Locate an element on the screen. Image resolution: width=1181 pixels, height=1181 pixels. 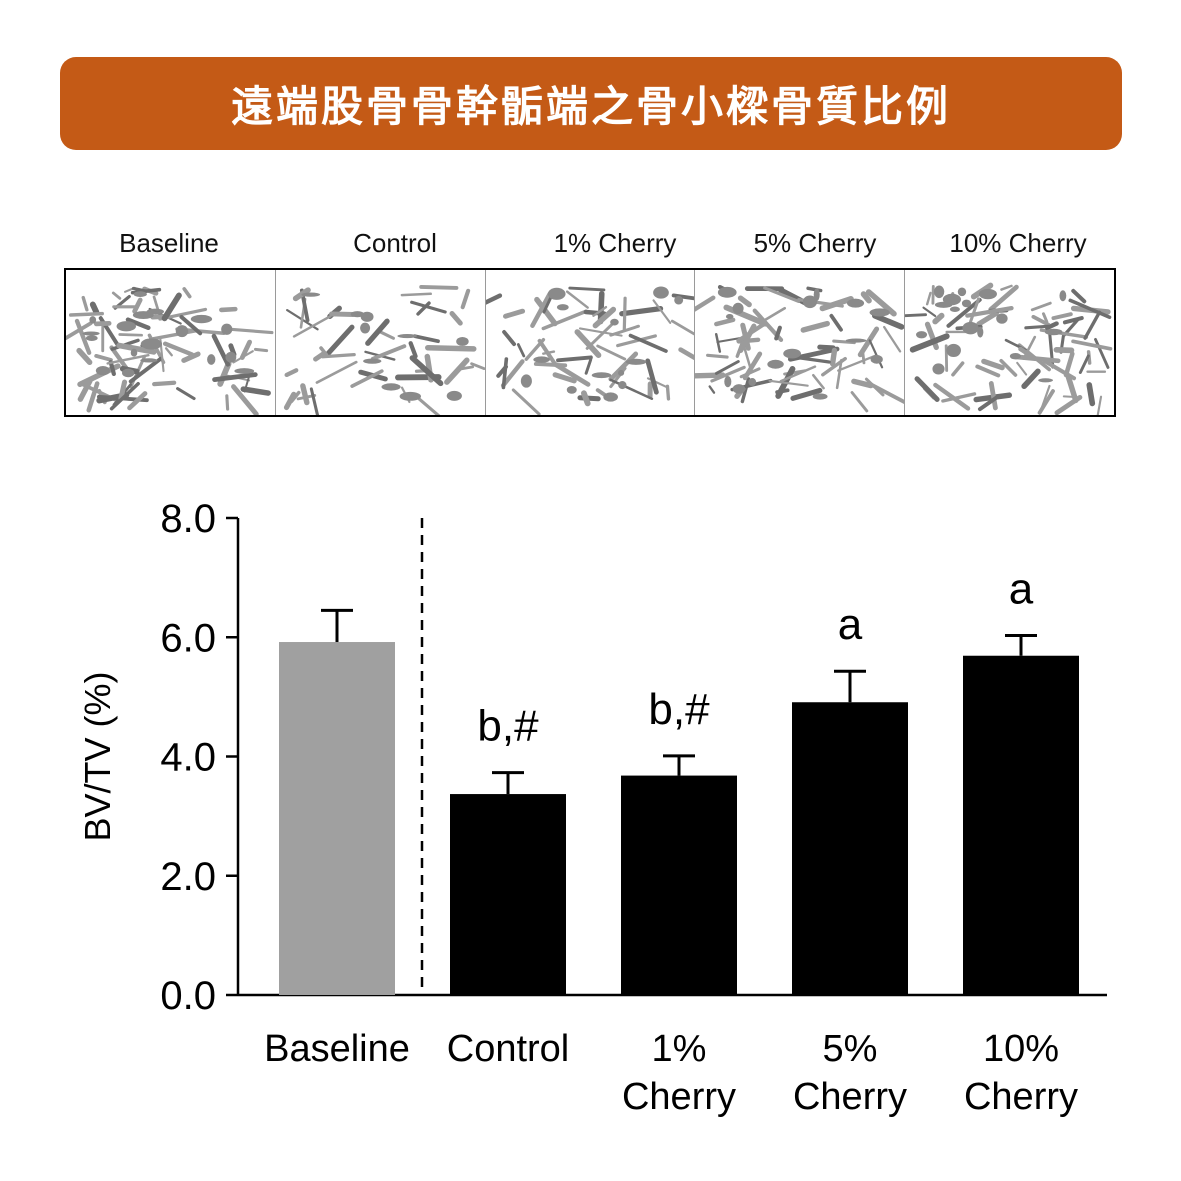
x-tick-label: 10% is located at coordinates (1021, 1049).